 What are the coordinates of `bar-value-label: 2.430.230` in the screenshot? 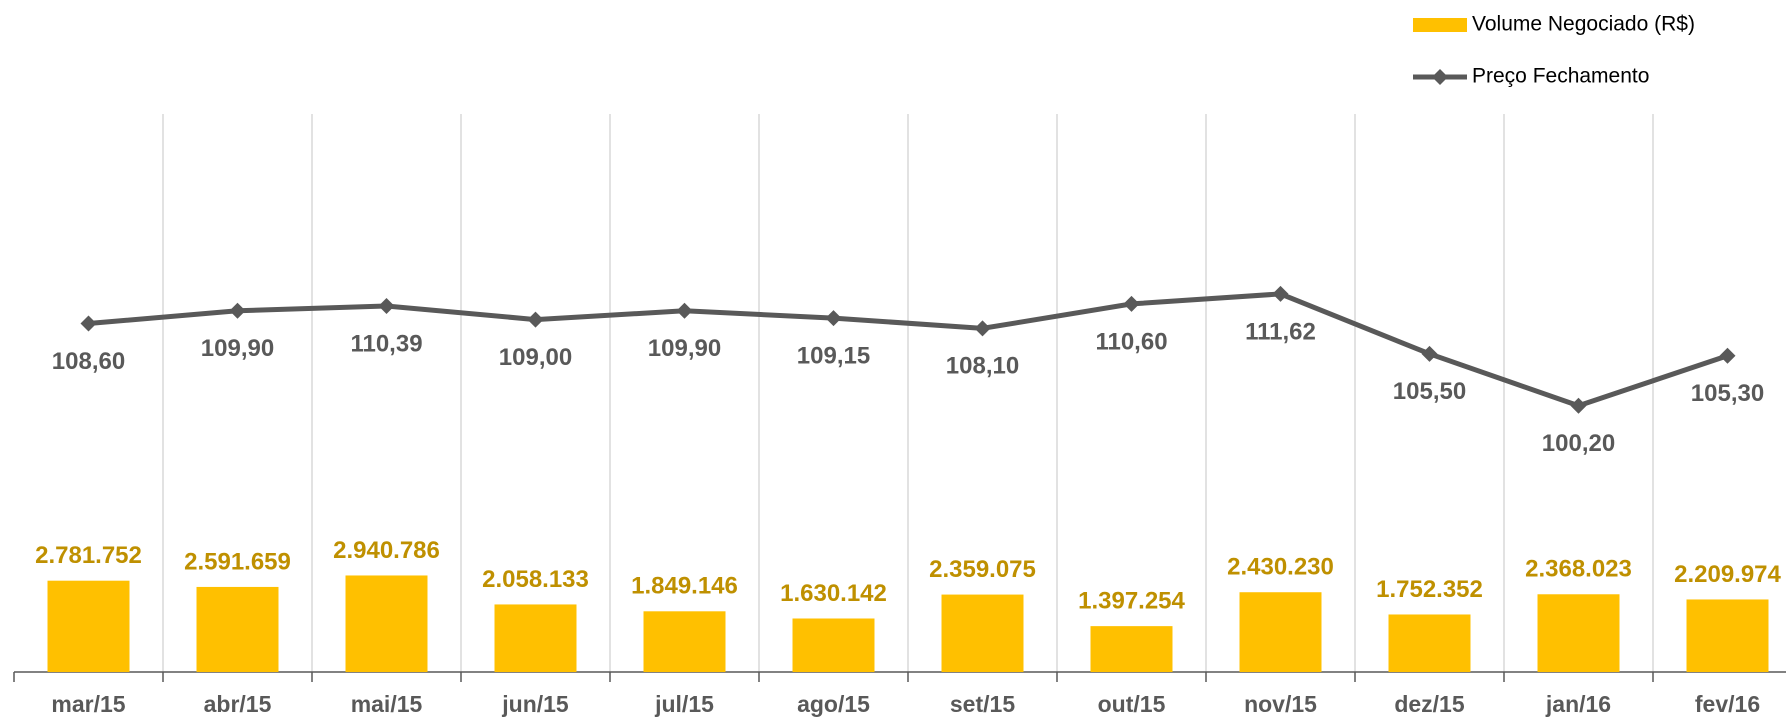 It's located at (1280, 567).